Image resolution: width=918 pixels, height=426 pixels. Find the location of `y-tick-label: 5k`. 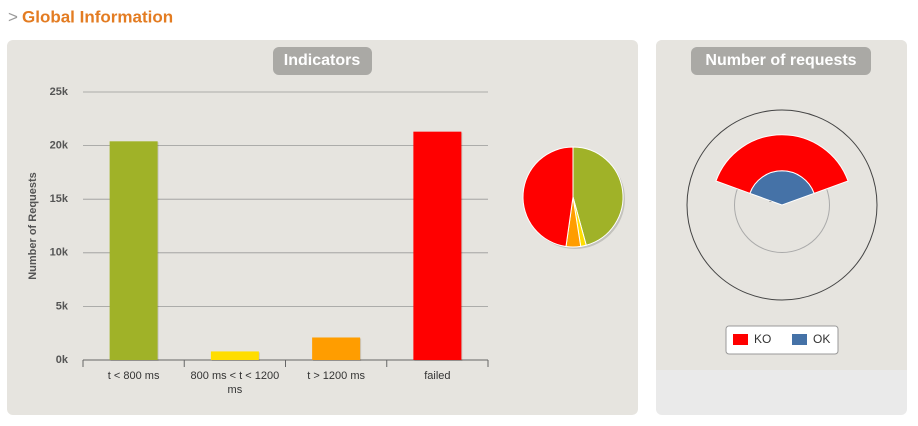

y-tick-label: 5k is located at coordinates (62, 306).